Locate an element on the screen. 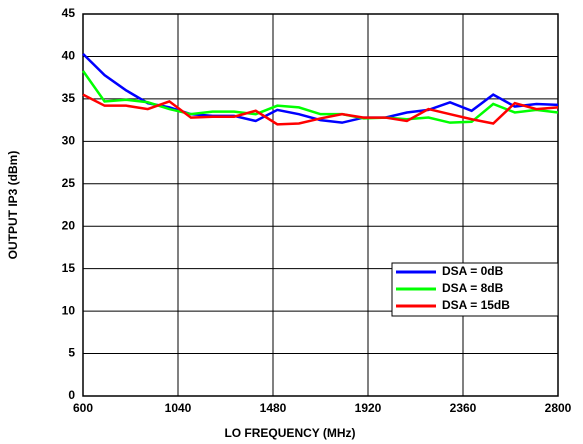 This screenshot has height=444, width=583. x-tick-label: 600 is located at coordinates (83, 408).